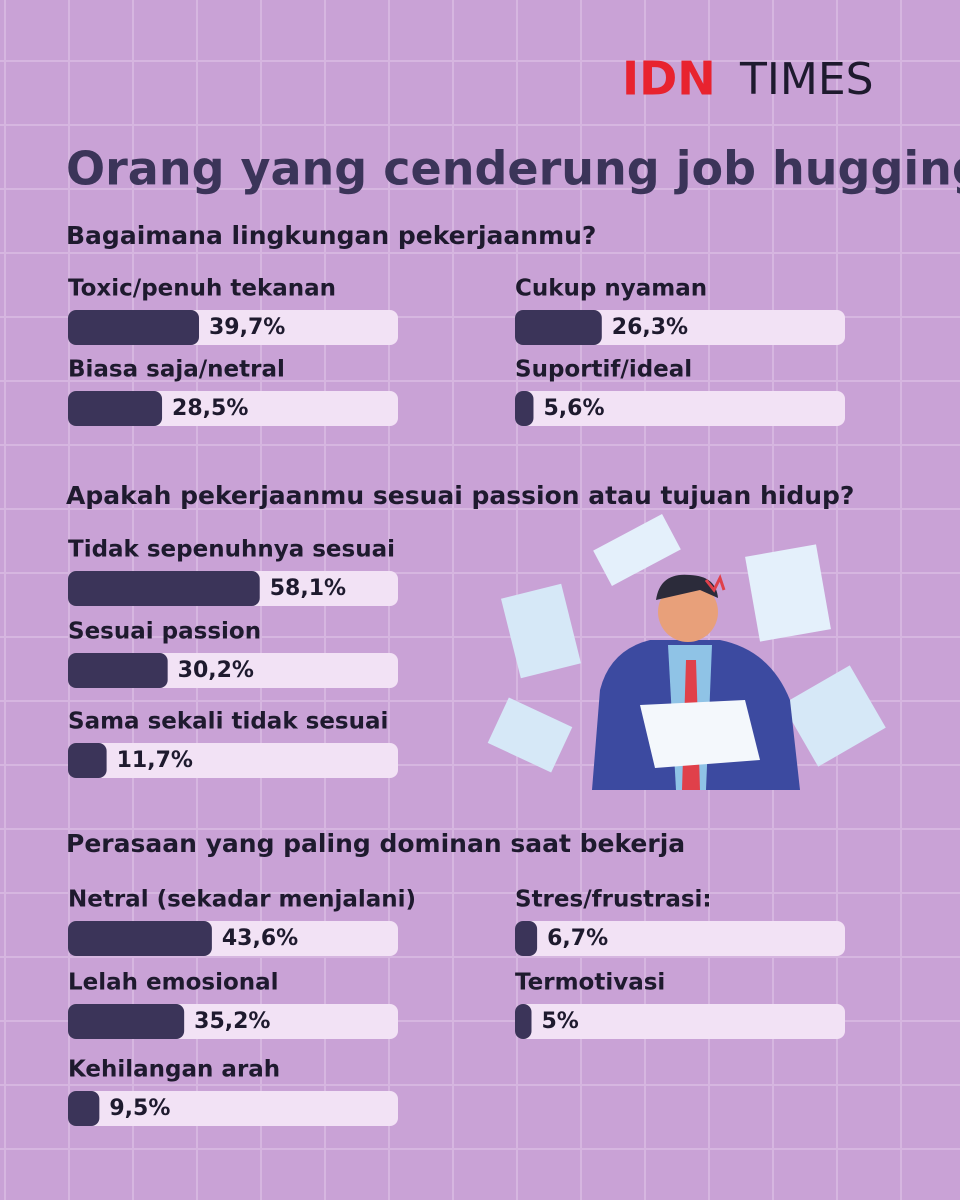  Describe the element at coordinates (174, 1070) in the screenshot. I see `item-label: Kehilangan arah` at that location.